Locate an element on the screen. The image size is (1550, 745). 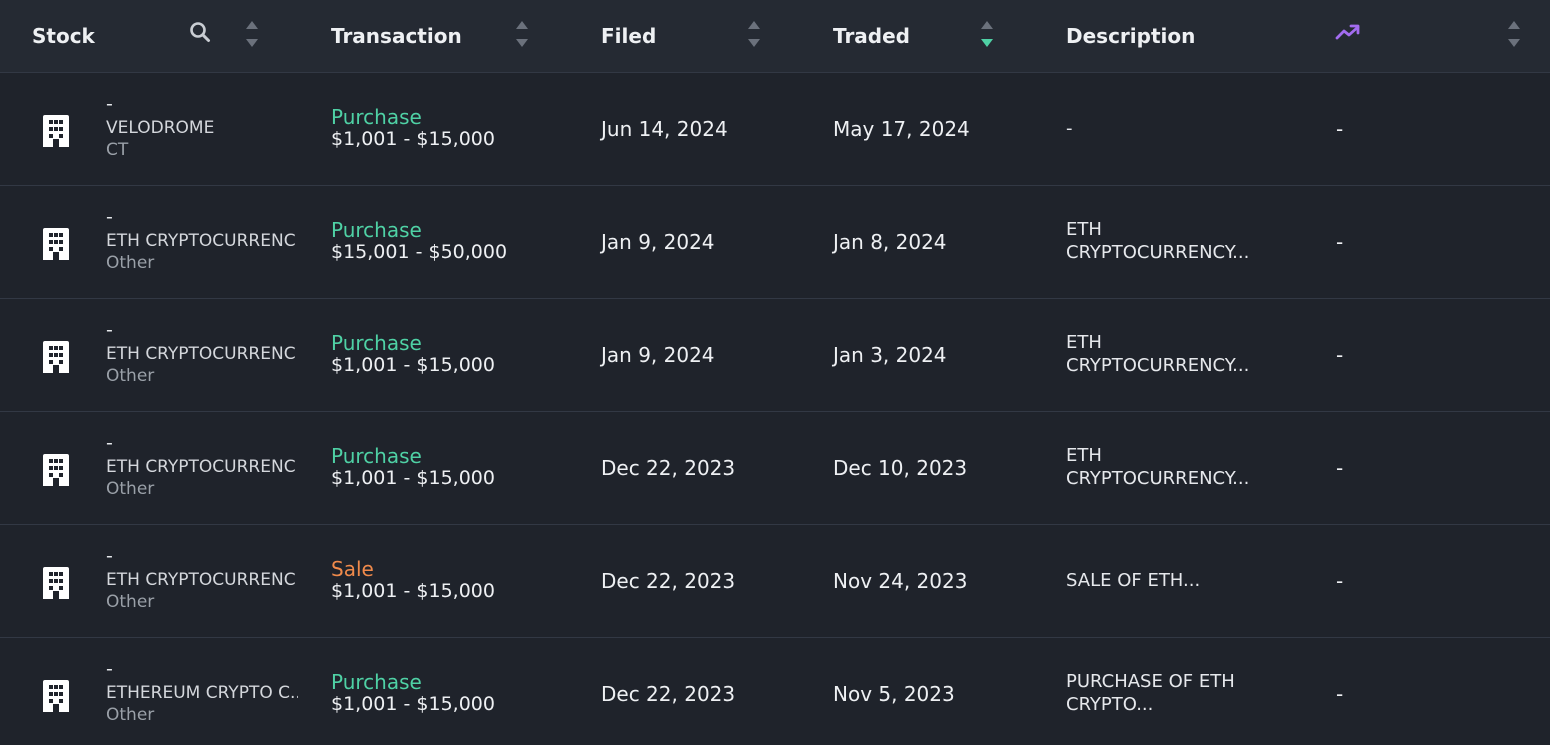
traded-date: Nov 5, 2023 is located at coordinates (894, 694).